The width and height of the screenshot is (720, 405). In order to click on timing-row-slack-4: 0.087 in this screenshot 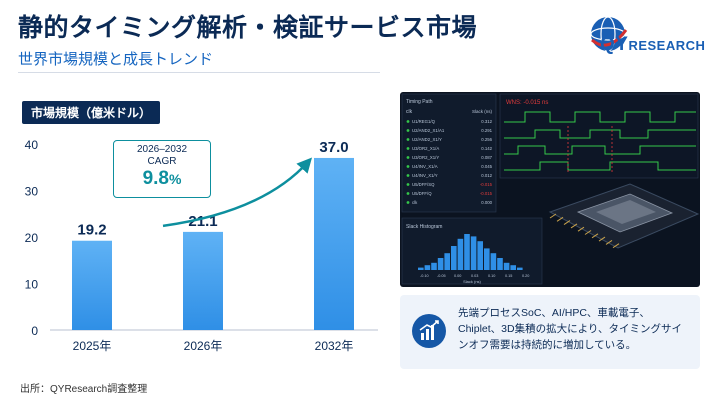, I will do `click(486, 157)`.